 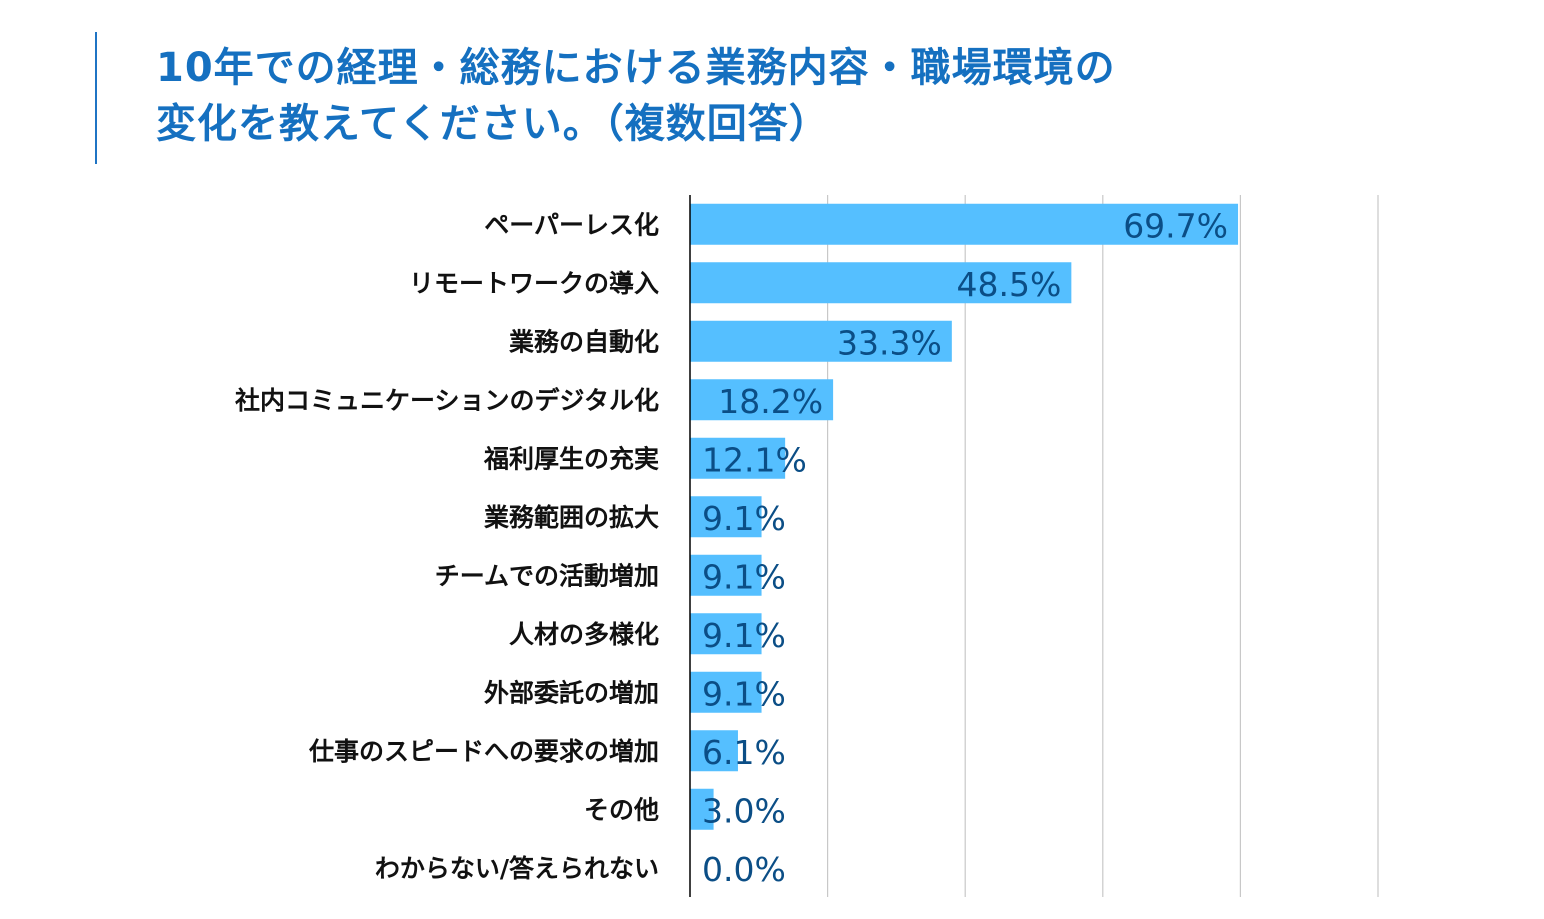 What do you see at coordinates (744, 810) in the screenshot?
I see `value-label: 3.0%` at bounding box center [744, 810].